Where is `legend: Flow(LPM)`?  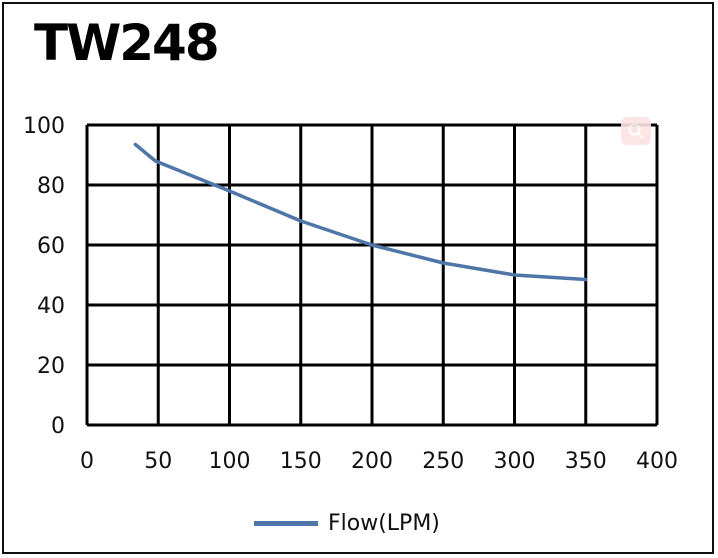
legend: Flow(LPM) is located at coordinates (347, 523).